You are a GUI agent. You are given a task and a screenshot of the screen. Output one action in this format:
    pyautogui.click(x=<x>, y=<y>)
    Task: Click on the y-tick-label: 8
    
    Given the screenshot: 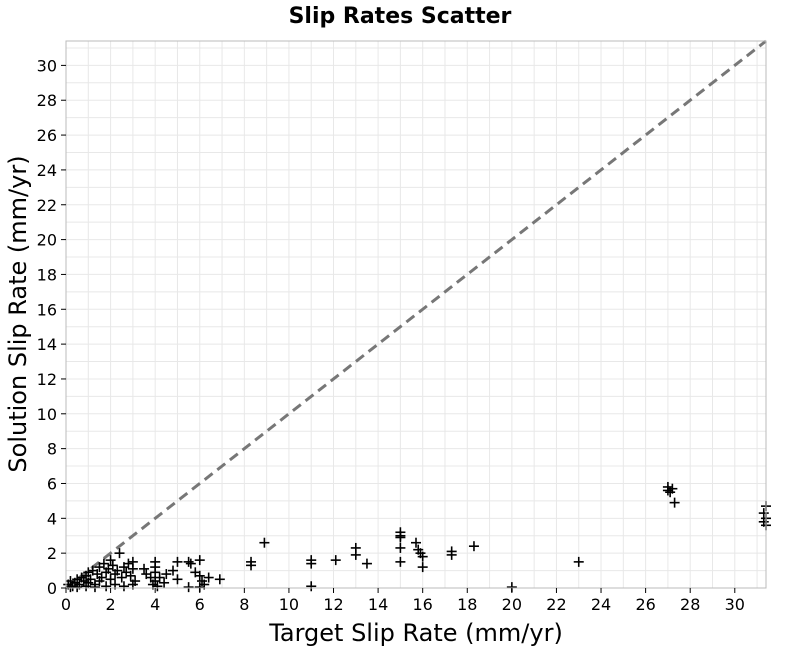 What is the action you would take?
    pyautogui.click(x=52, y=449)
    